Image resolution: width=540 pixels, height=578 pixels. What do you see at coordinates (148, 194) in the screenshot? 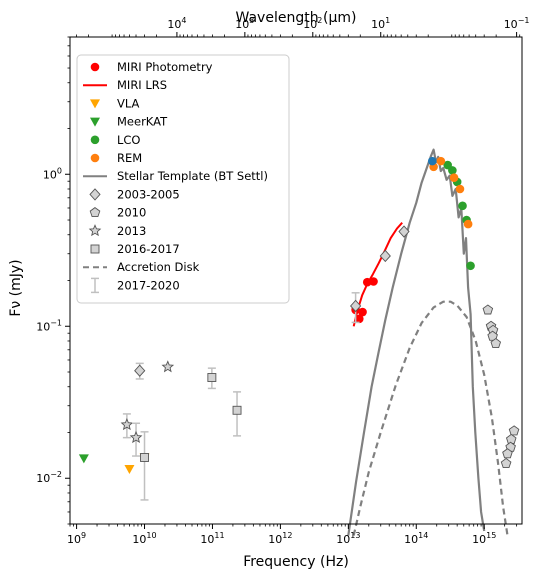
I see `legend-label-2003-2005: 2003-2005` at bounding box center [148, 194].